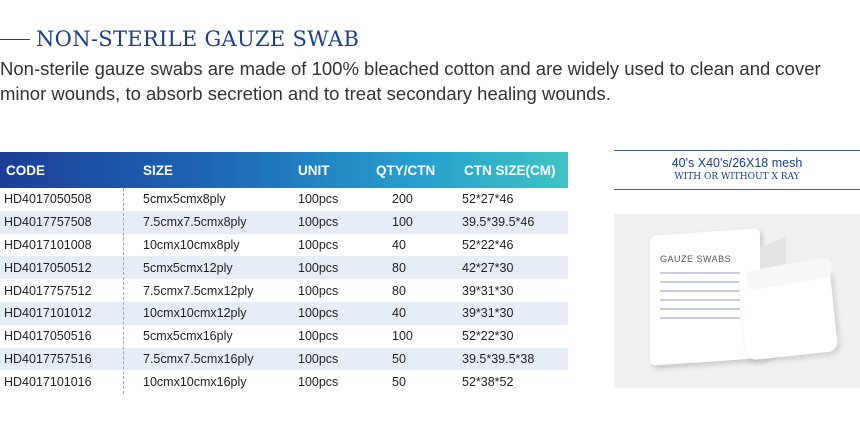 Image resolution: width=860 pixels, height=440 pixels. Describe the element at coordinates (195, 222) in the screenshot. I see `cell-size: 7.5cmx7.5cmx8ply` at that location.